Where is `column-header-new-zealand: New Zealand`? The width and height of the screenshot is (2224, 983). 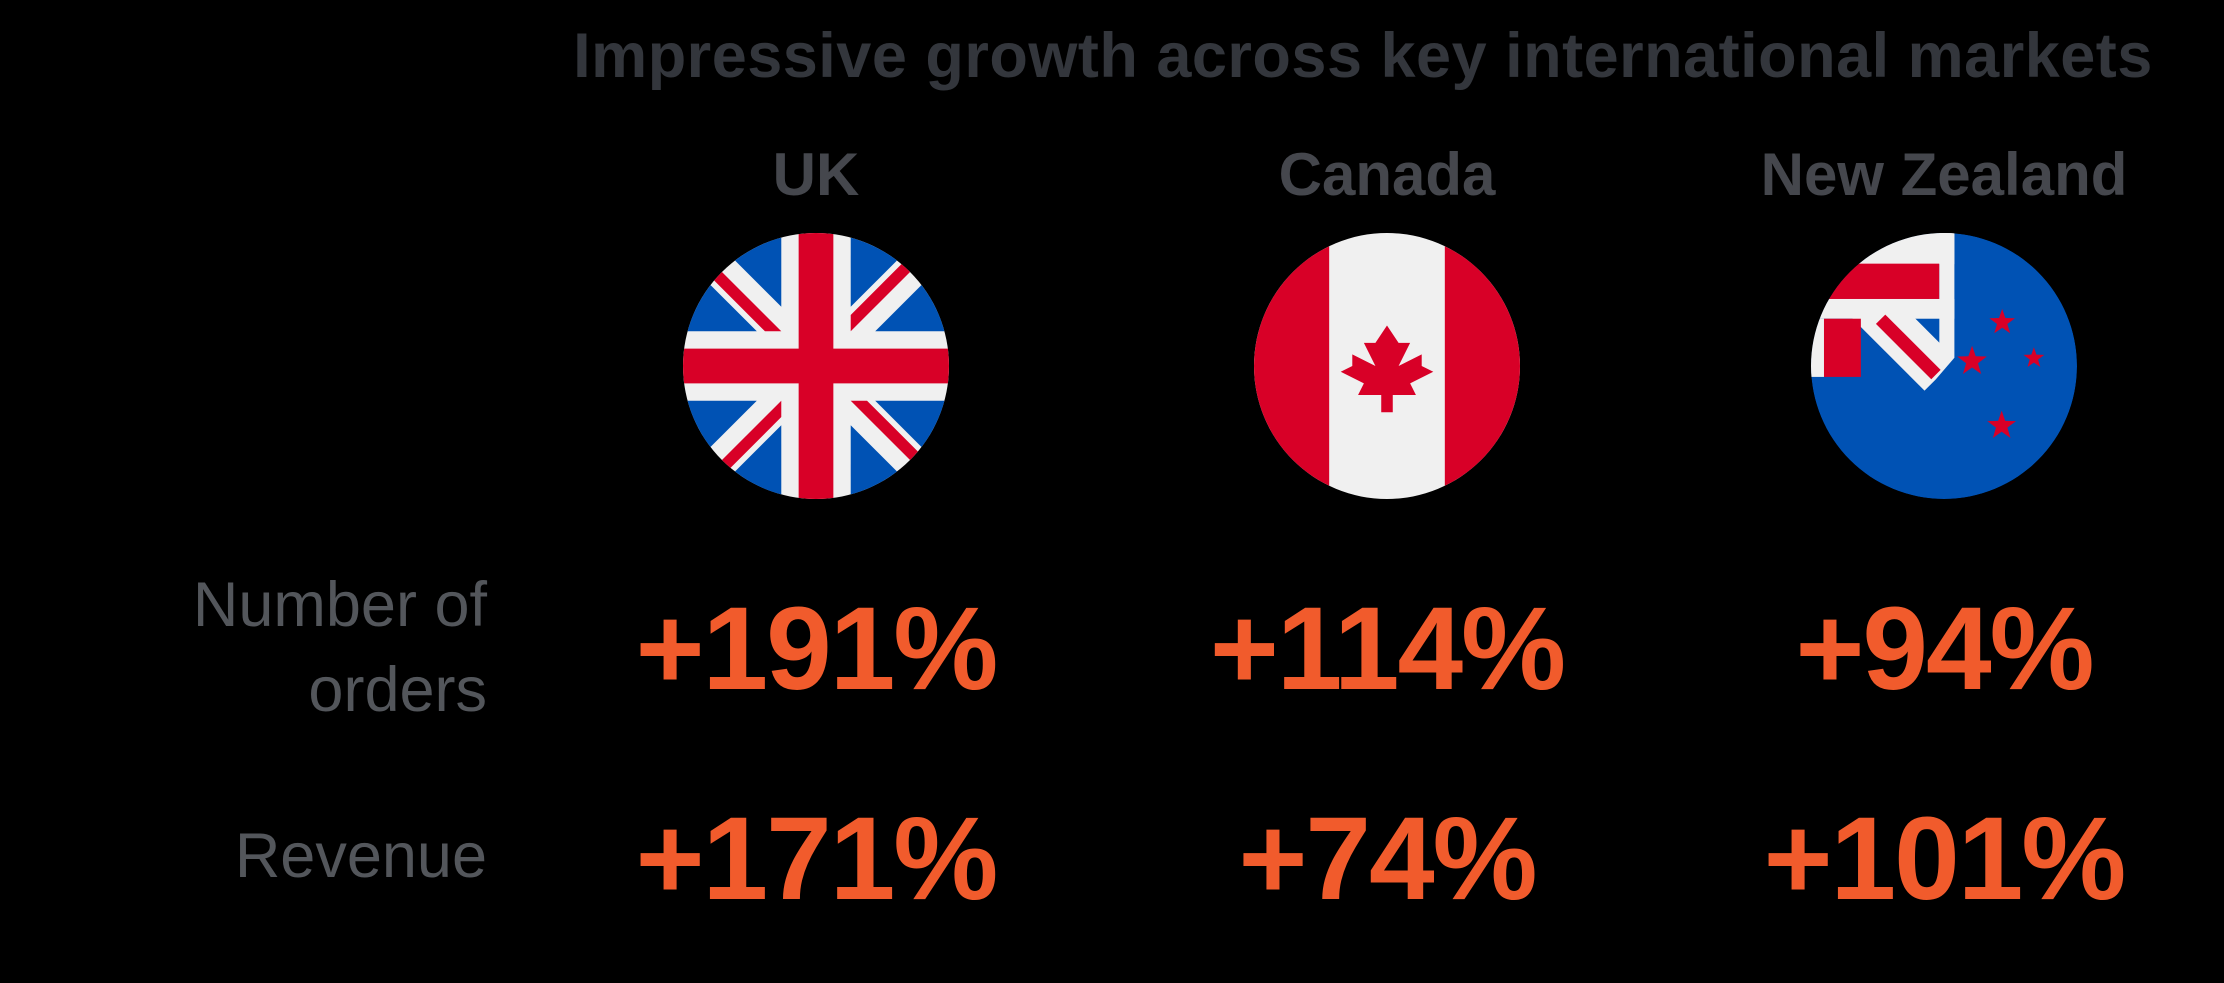 column-header-new-zealand: New Zealand is located at coordinates (1944, 174).